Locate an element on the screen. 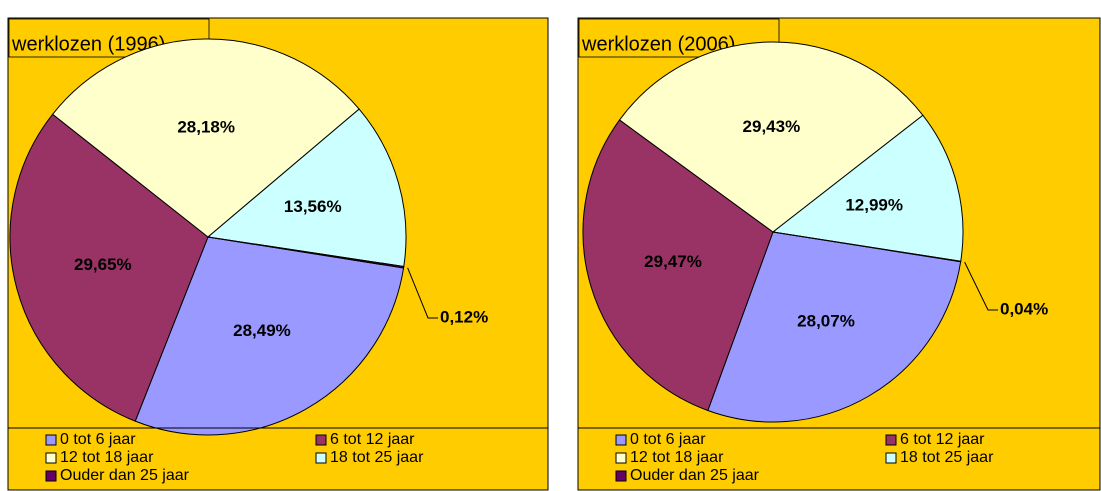 This screenshot has height=491, width=1101. data-label: 29,65% is located at coordinates (103, 264).